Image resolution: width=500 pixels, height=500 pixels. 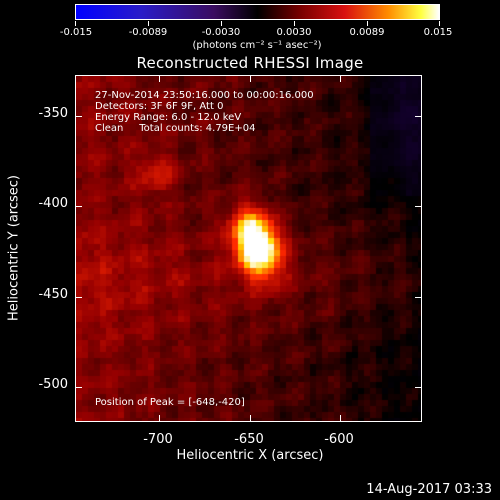 What do you see at coordinates (257, 45) in the screenshot?
I see `colorbar-units: (photons cm⁻² s⁻¹ asec⁻²)` at bounding box center [257, 45].